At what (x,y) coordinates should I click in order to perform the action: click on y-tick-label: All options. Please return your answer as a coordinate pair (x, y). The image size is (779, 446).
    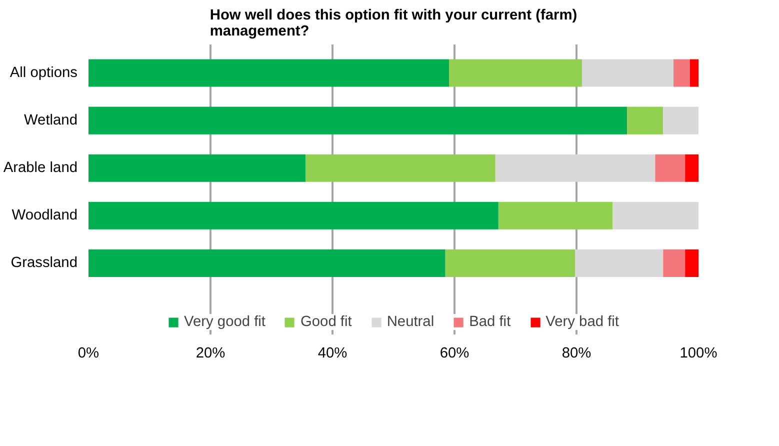
    Looking at the image, I should click on (44, 73).